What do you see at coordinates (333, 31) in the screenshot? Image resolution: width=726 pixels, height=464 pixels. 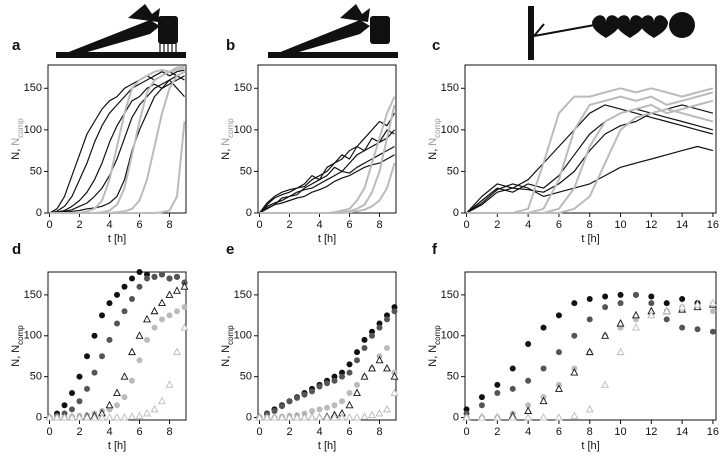 I see `icon-b` at bounding box center [333, 31].